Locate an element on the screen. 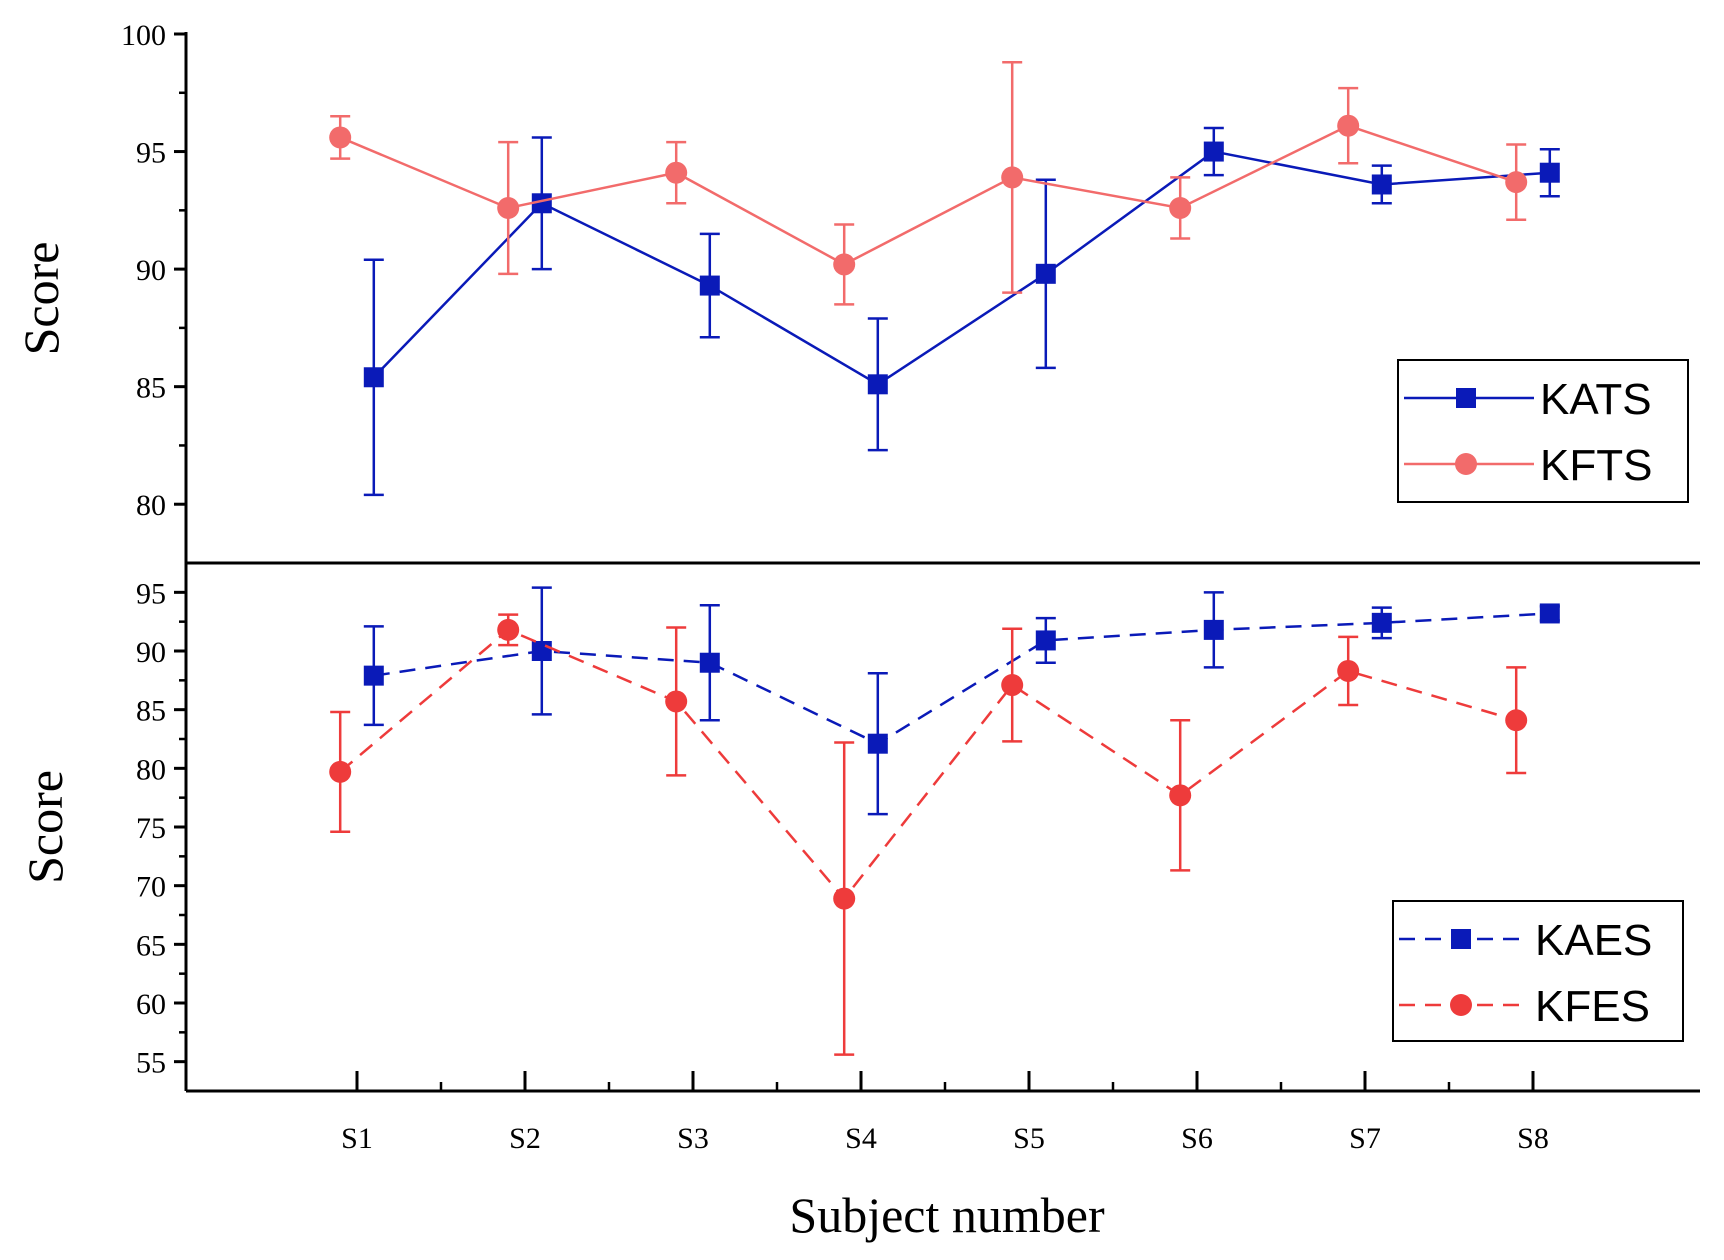  x-tick-label: S3 is located at coordinates (693, 1138).